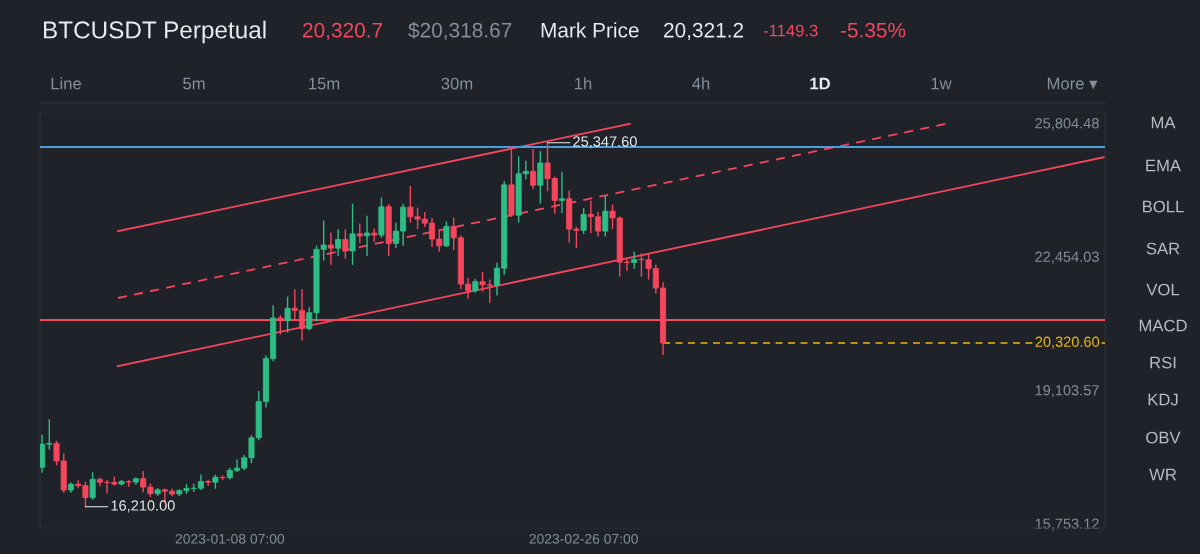 The image size is (1200, 554). What do you see at coordinates (1163, 474) in the screenshot?
I see `text: WR` at bounding box center [1163, 474].